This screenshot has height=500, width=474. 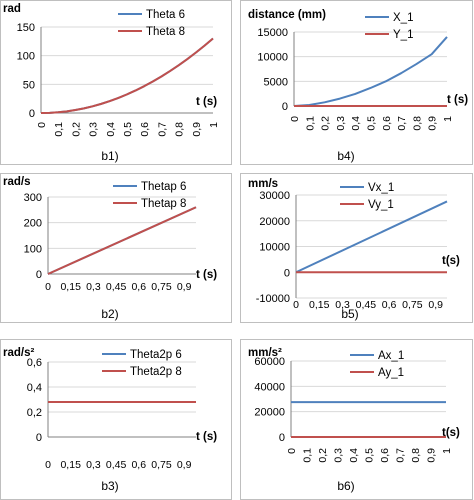 What do you see at coordinates (265, 353) in the screenshot?
I see `y-axis-label: mm/s²` at bounding box center [265, 353].